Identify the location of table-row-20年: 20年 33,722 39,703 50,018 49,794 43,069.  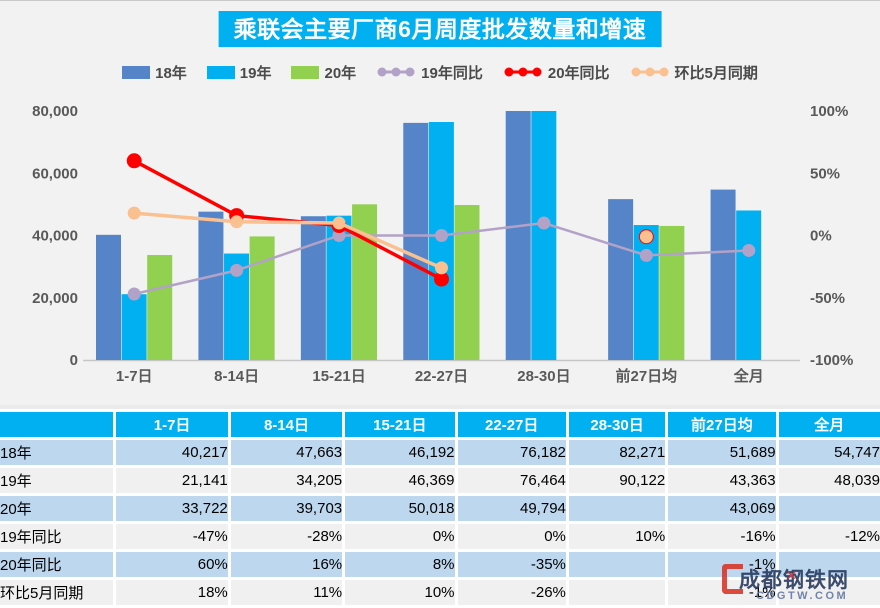
(440, 508).